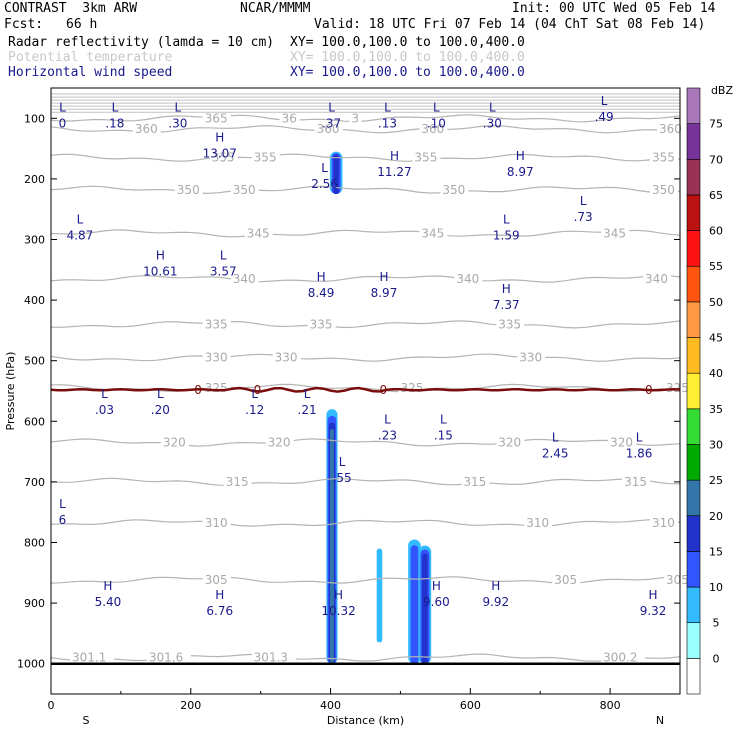 The image size is (740, 740). Describe the element at coordinates (34, 603) in the screenshot. I see `y-tick-label-900: 900` at that location.